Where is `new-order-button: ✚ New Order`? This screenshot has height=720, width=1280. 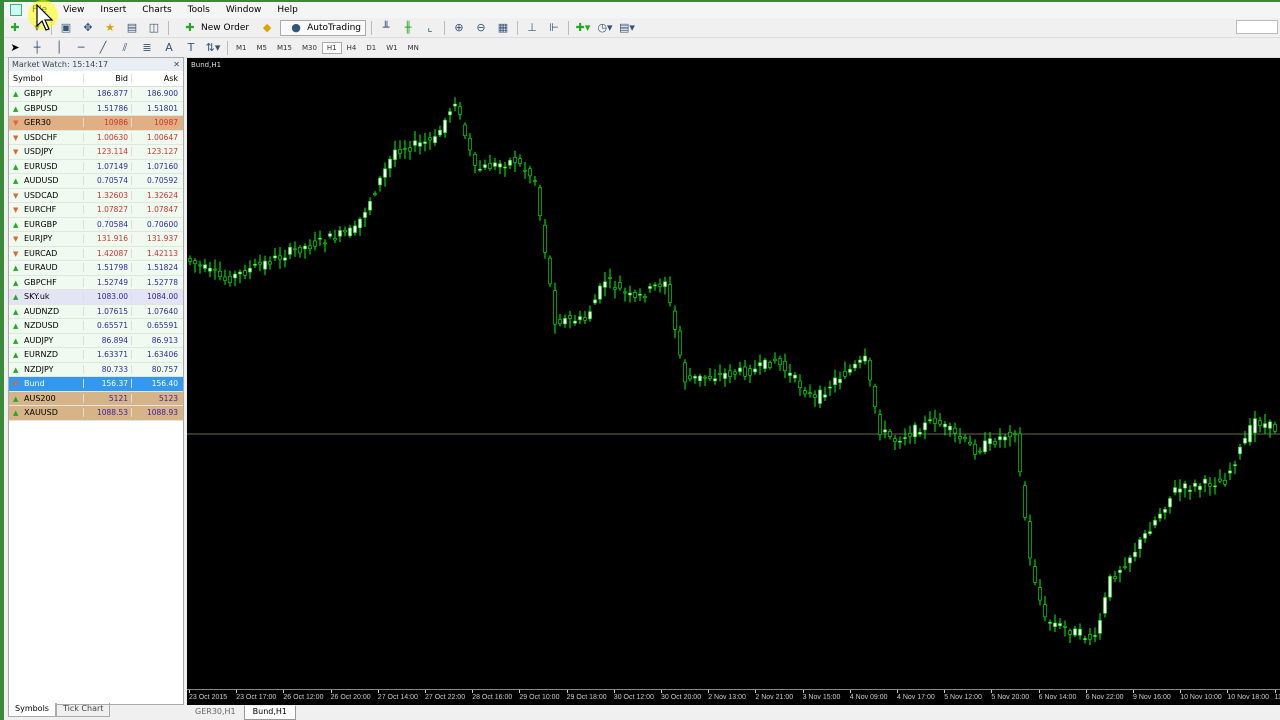
new-order-button: ✚ New Order is located at coordinates (214, 28).